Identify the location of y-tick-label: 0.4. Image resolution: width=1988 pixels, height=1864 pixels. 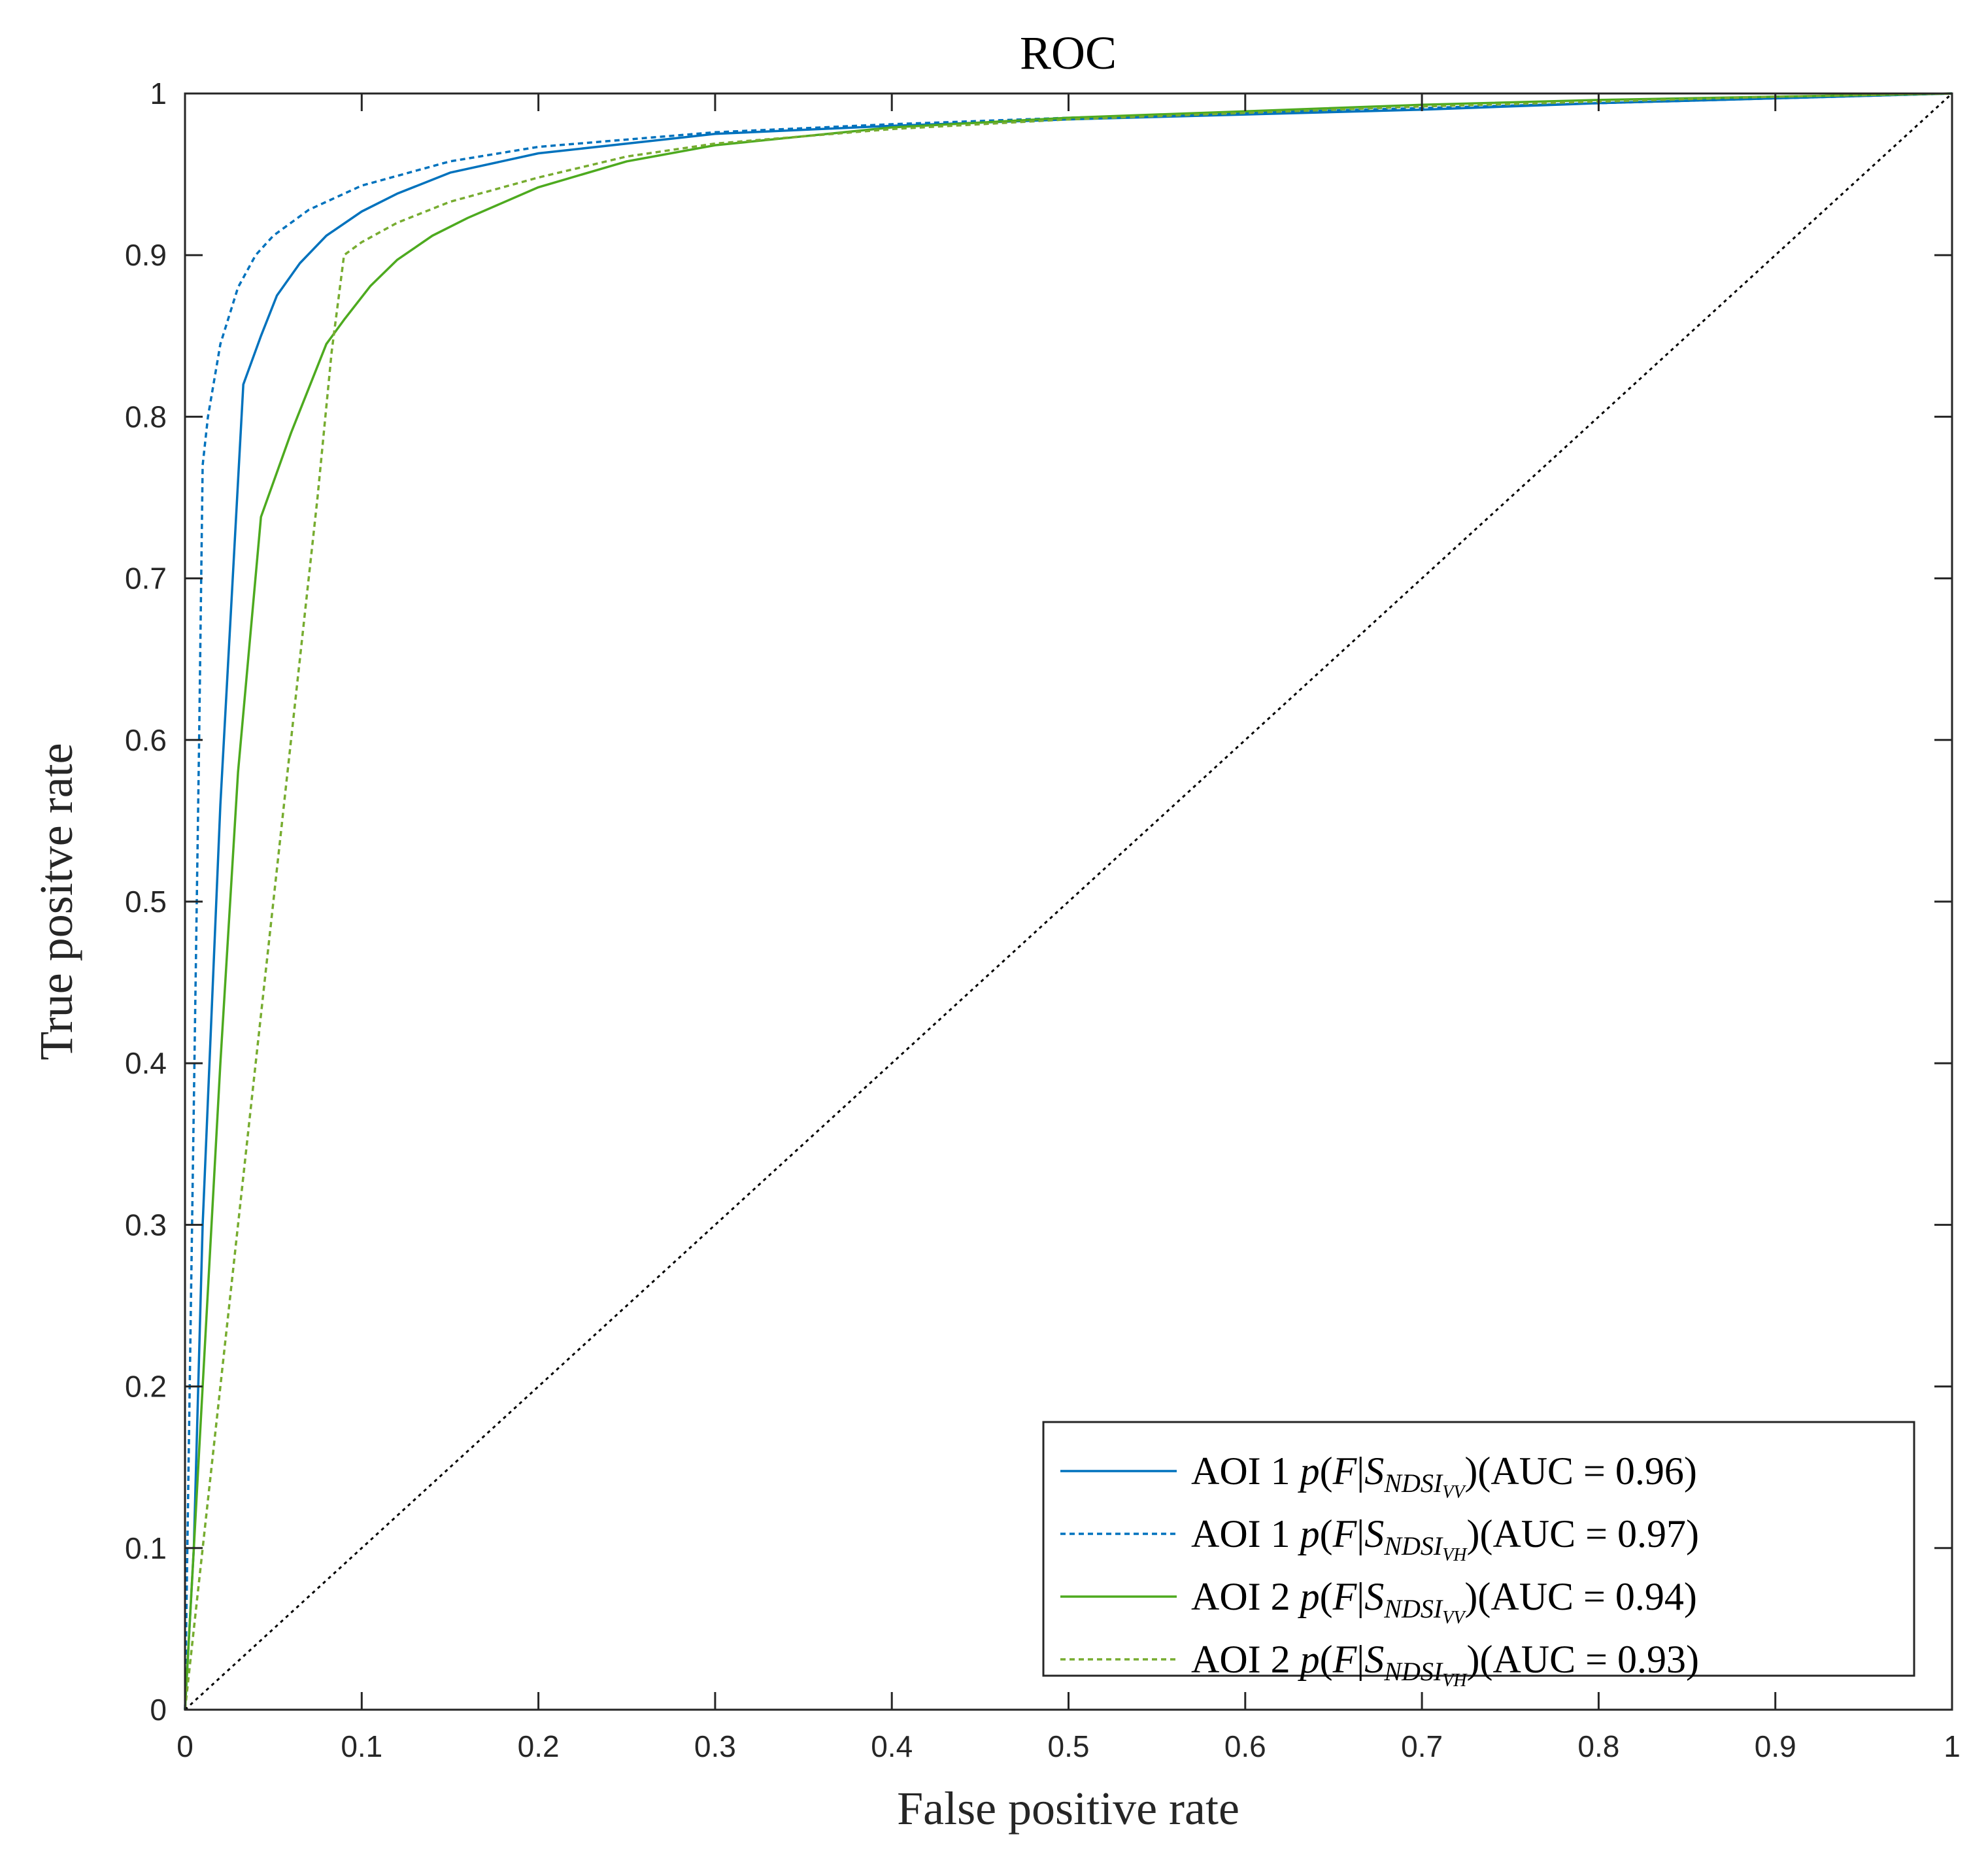
(146, 1063).